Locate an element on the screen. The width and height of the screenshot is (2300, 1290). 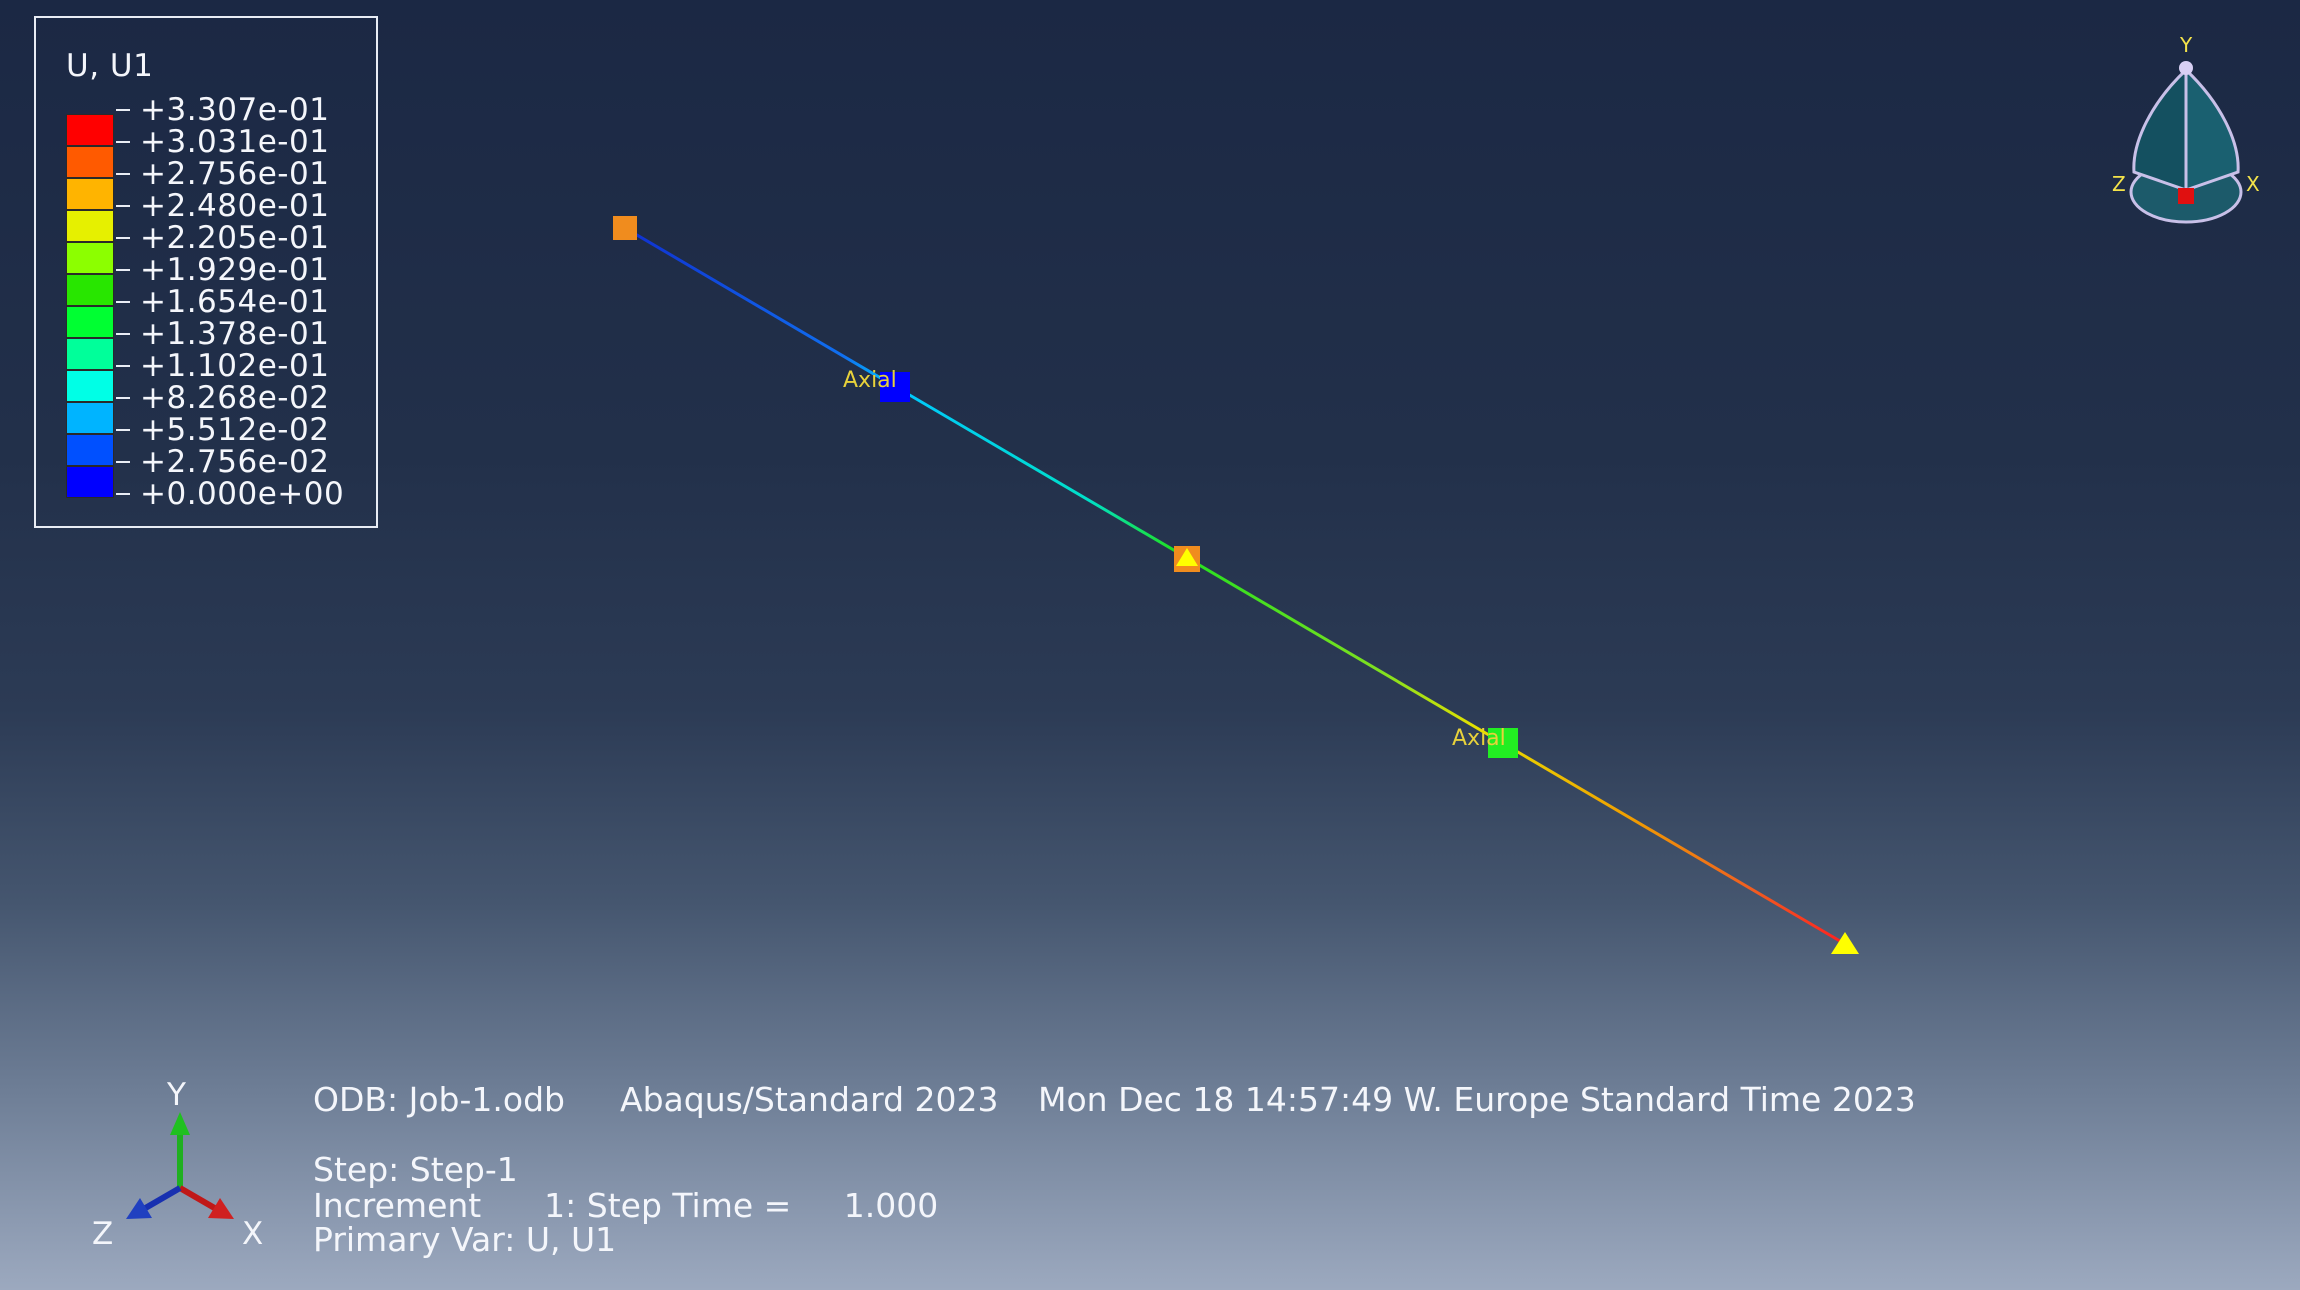
legend-value: +3.031e-01 is located at coordinates (235, 142).